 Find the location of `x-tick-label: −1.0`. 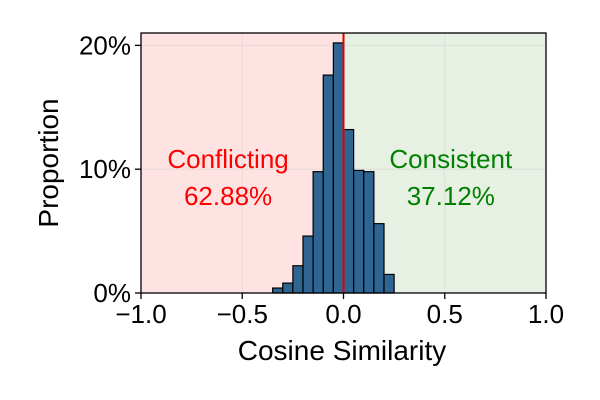

x-tick-label: −1.0 is located at coordinates (140, 314).